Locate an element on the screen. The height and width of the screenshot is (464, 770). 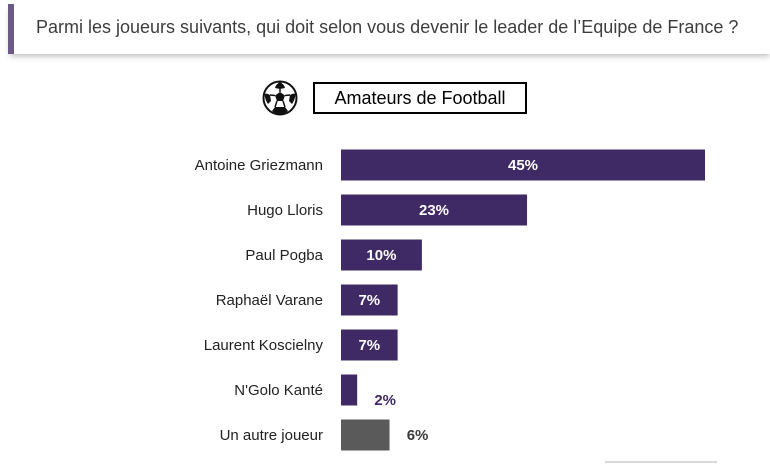
category-label: Laurent Koscielny is located at coordinates (264, 345).